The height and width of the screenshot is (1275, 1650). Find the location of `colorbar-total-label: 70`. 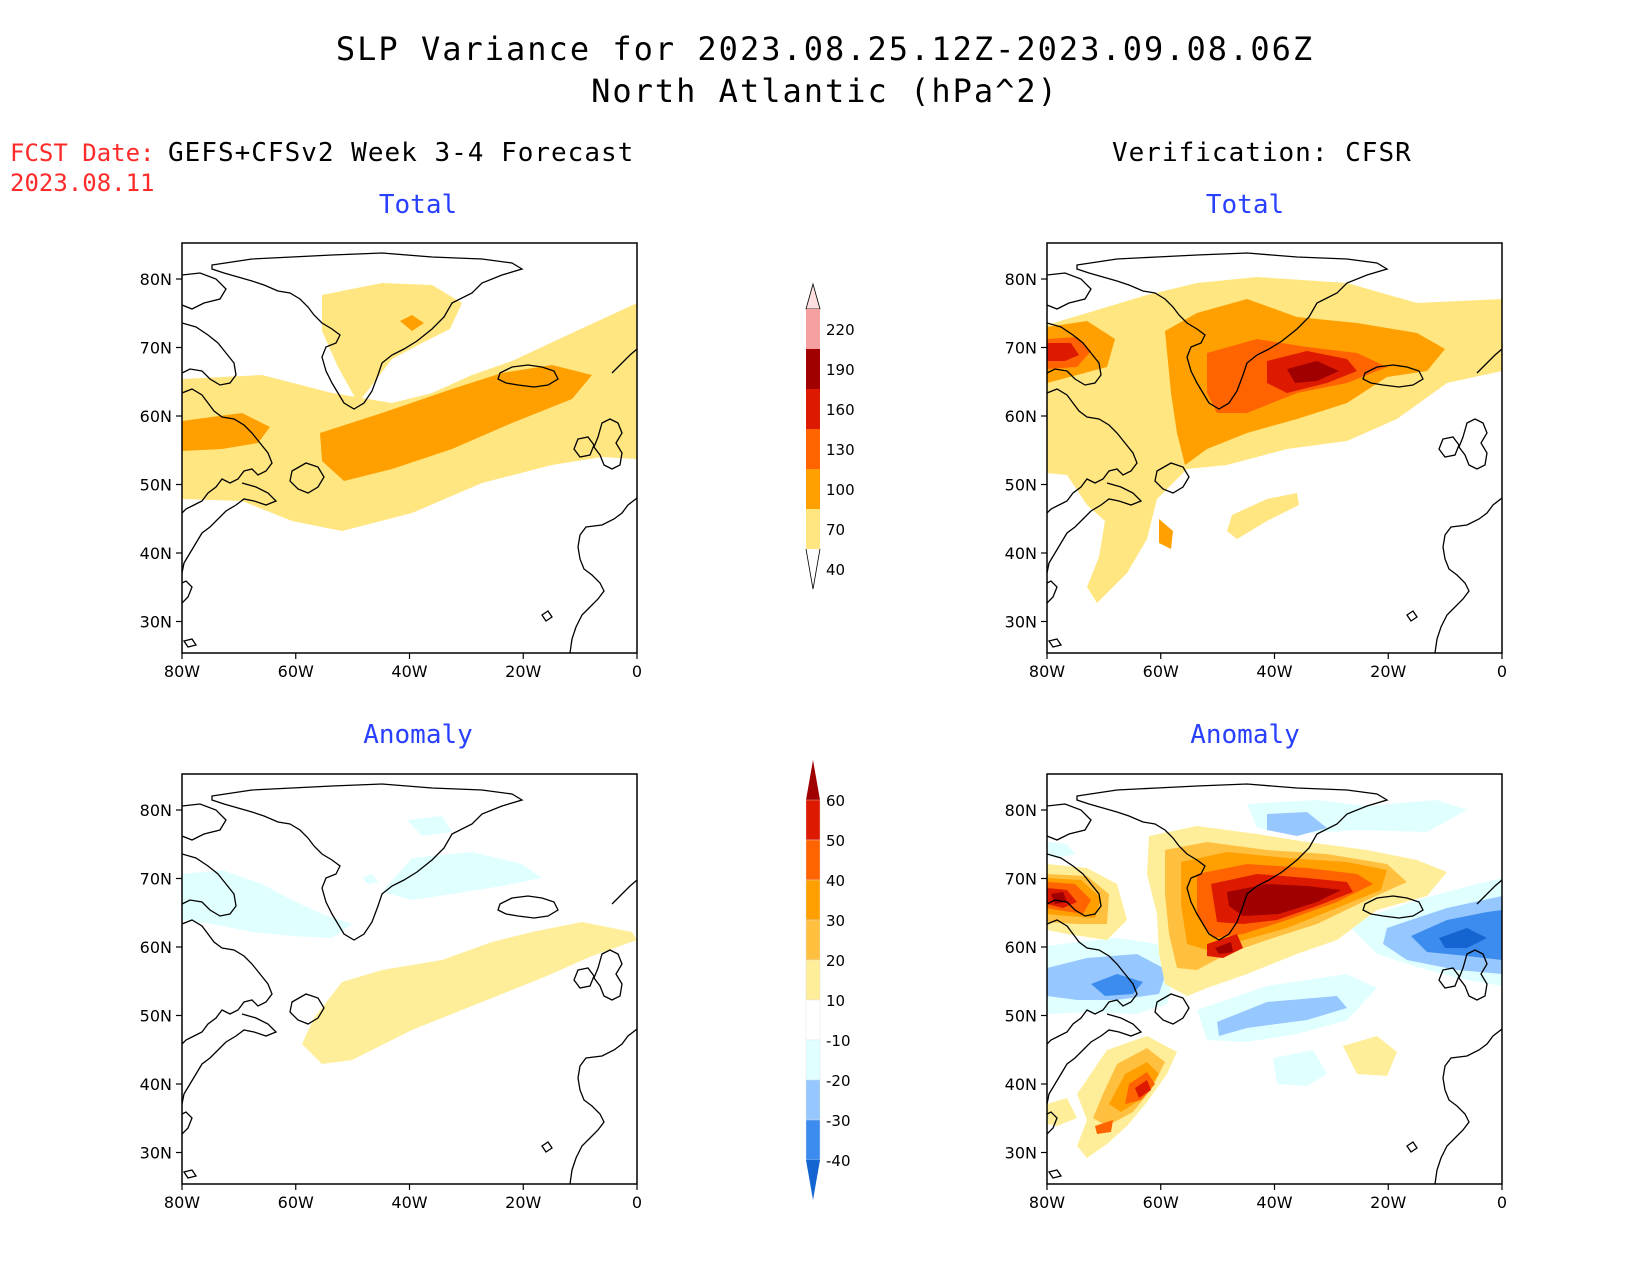

colorbar-total-label: 70 is located at coordinates (835, 530).